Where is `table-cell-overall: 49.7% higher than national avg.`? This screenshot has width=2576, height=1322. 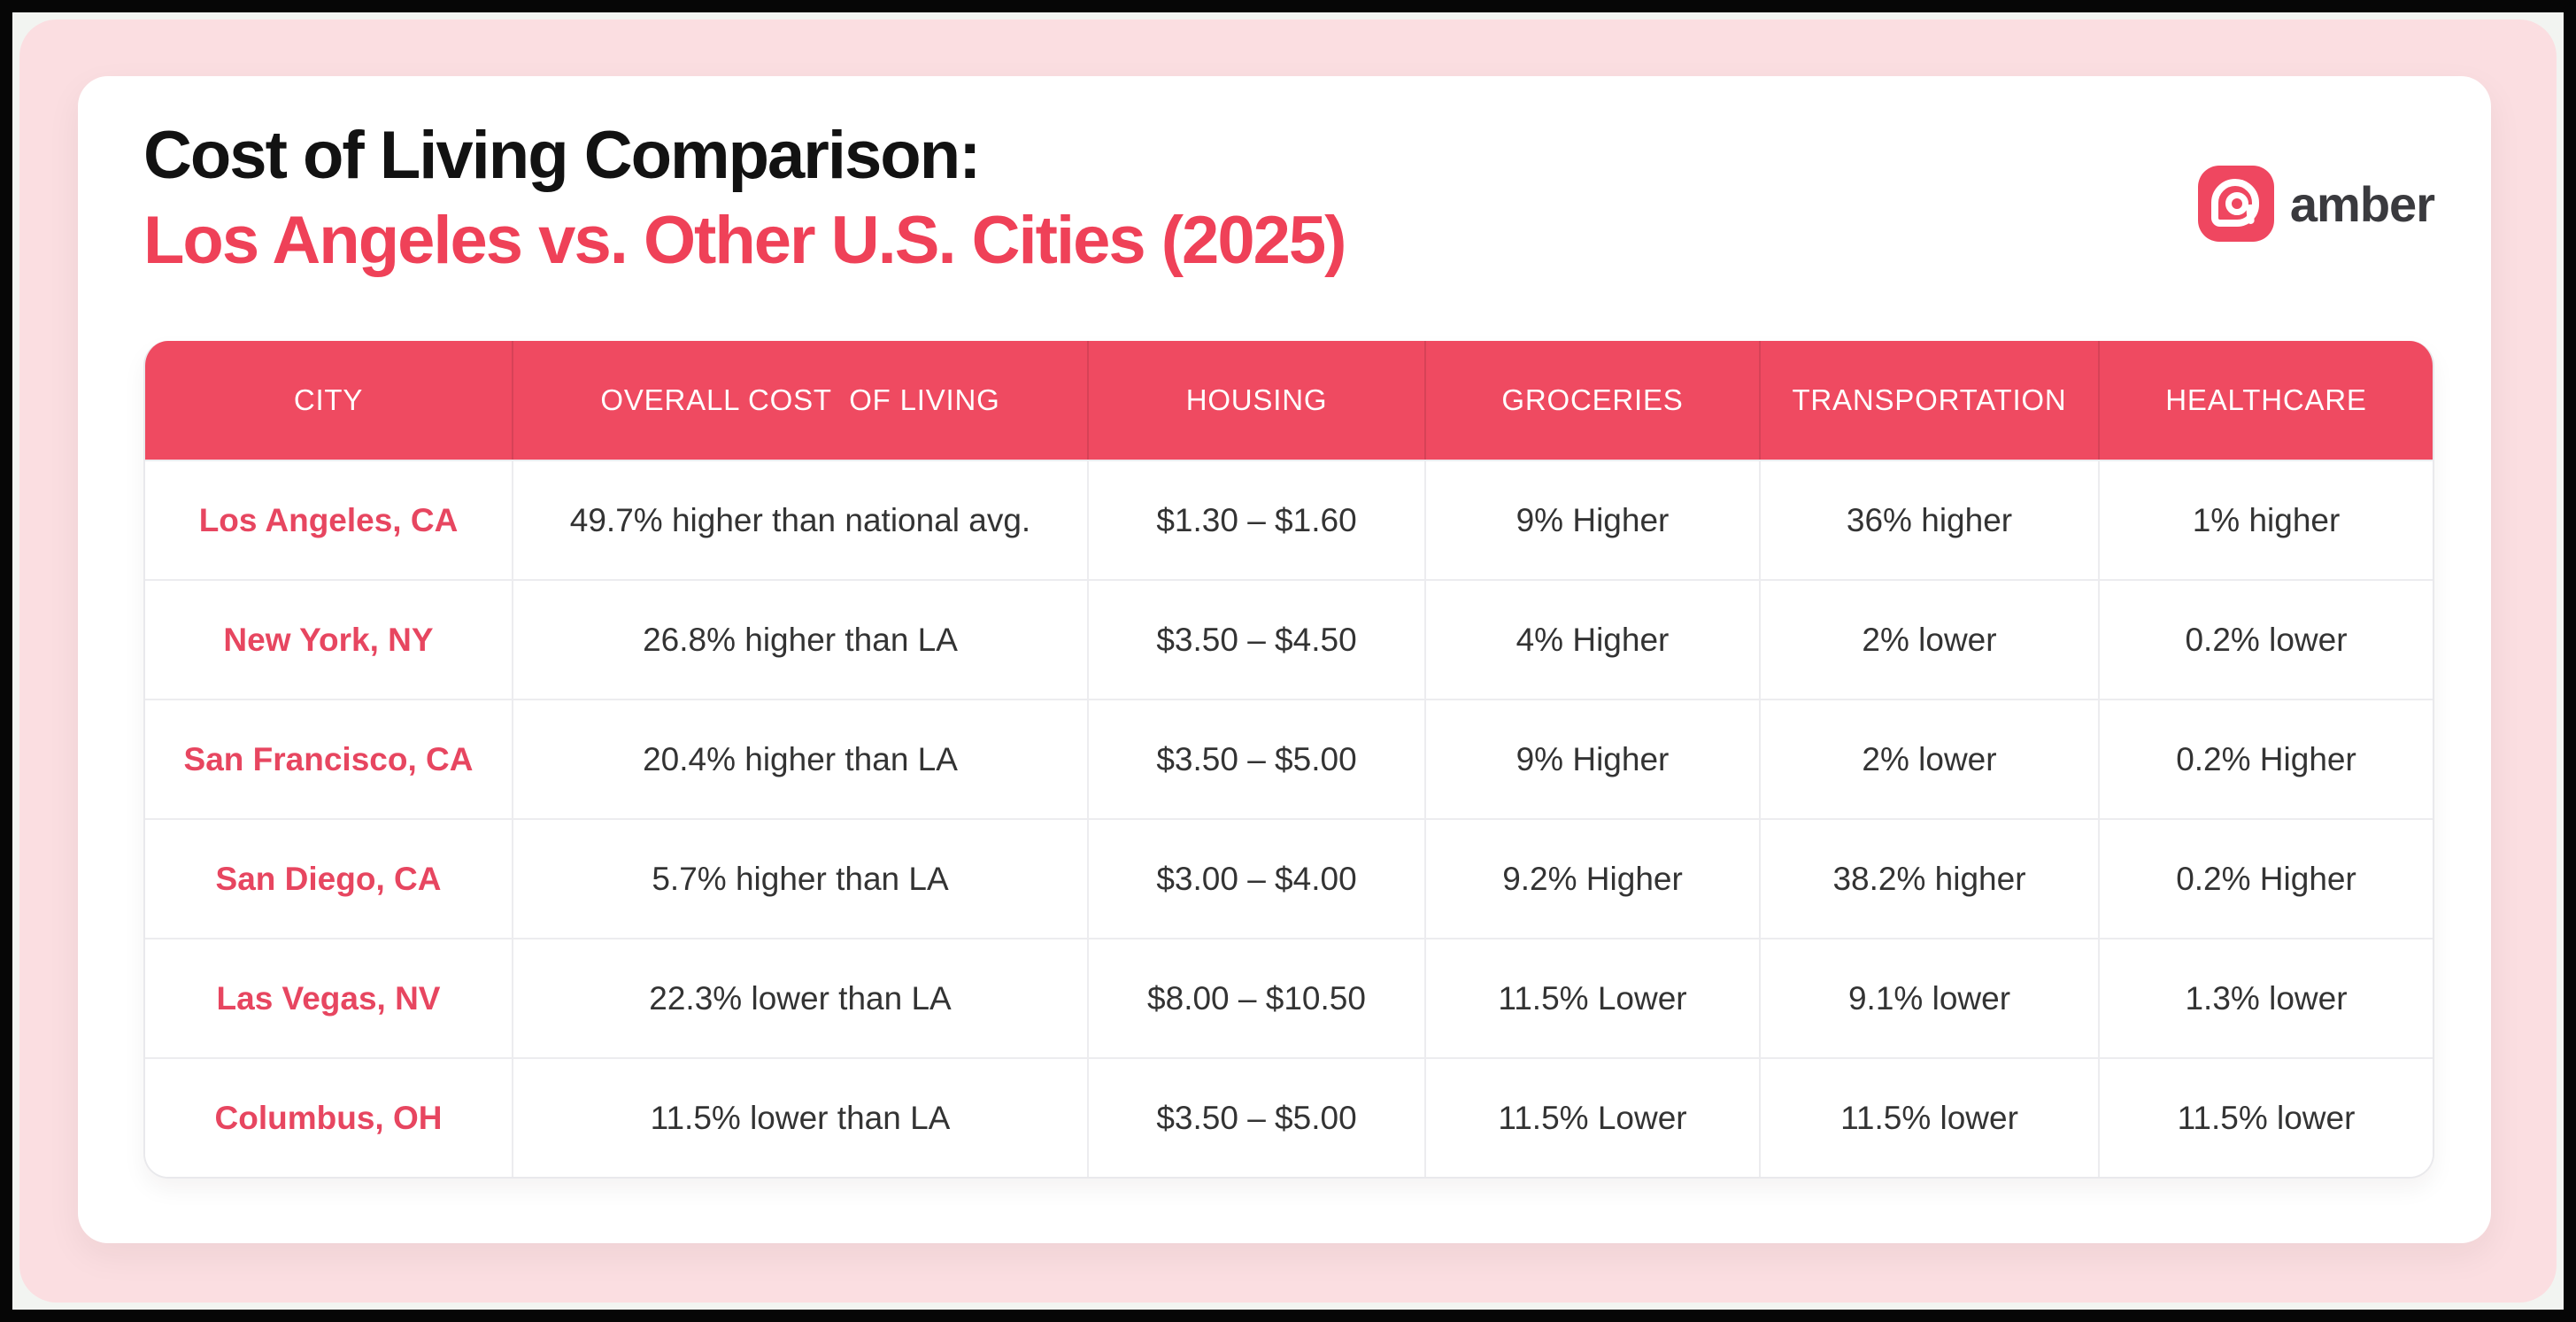 table-cell-overall: 49.7% higher than national avg. is located at coordinates (799, 519).